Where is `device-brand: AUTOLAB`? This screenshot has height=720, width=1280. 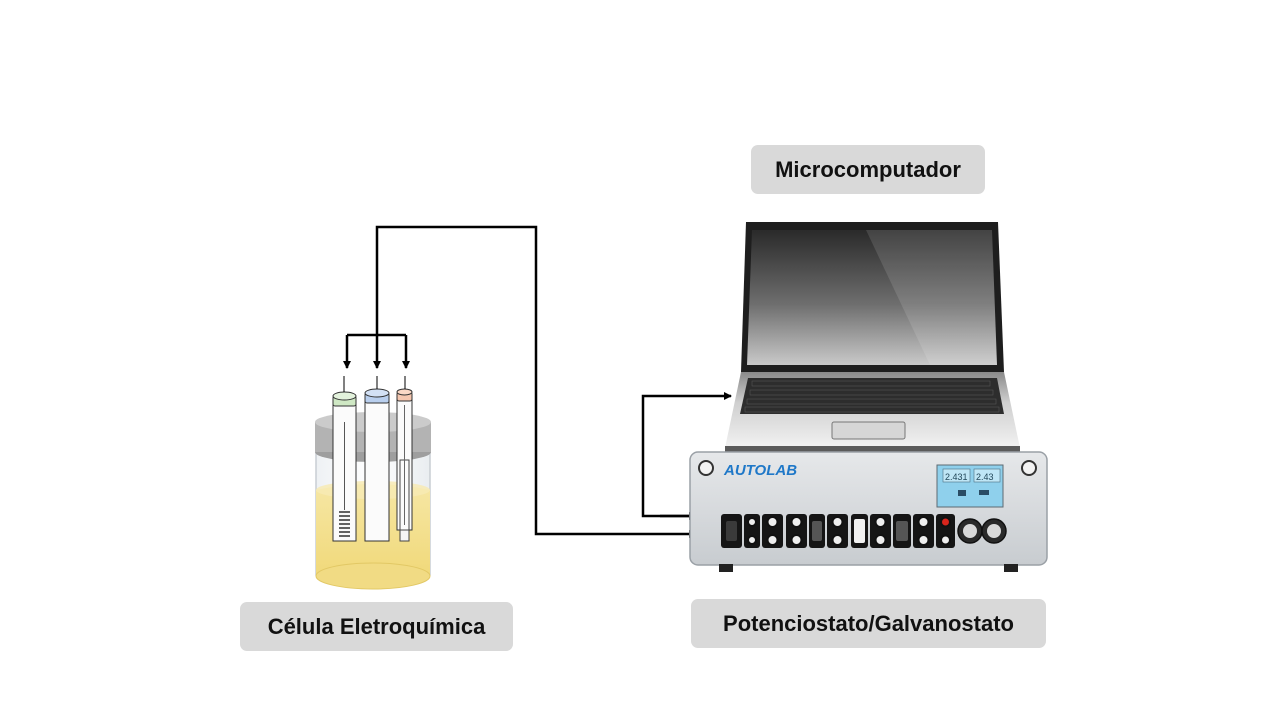 device-brand: AUTOLAB is located at coordinates (760, 470).